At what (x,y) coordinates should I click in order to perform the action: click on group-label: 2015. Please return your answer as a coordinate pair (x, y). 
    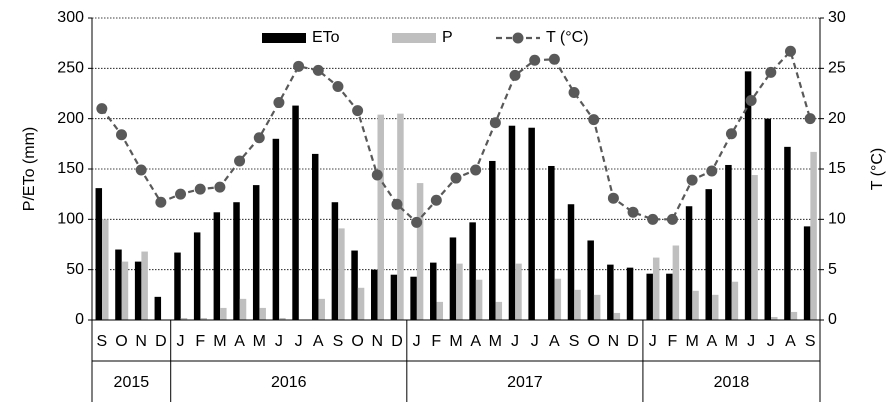
    Looking at the image, I should click on (132, 382).